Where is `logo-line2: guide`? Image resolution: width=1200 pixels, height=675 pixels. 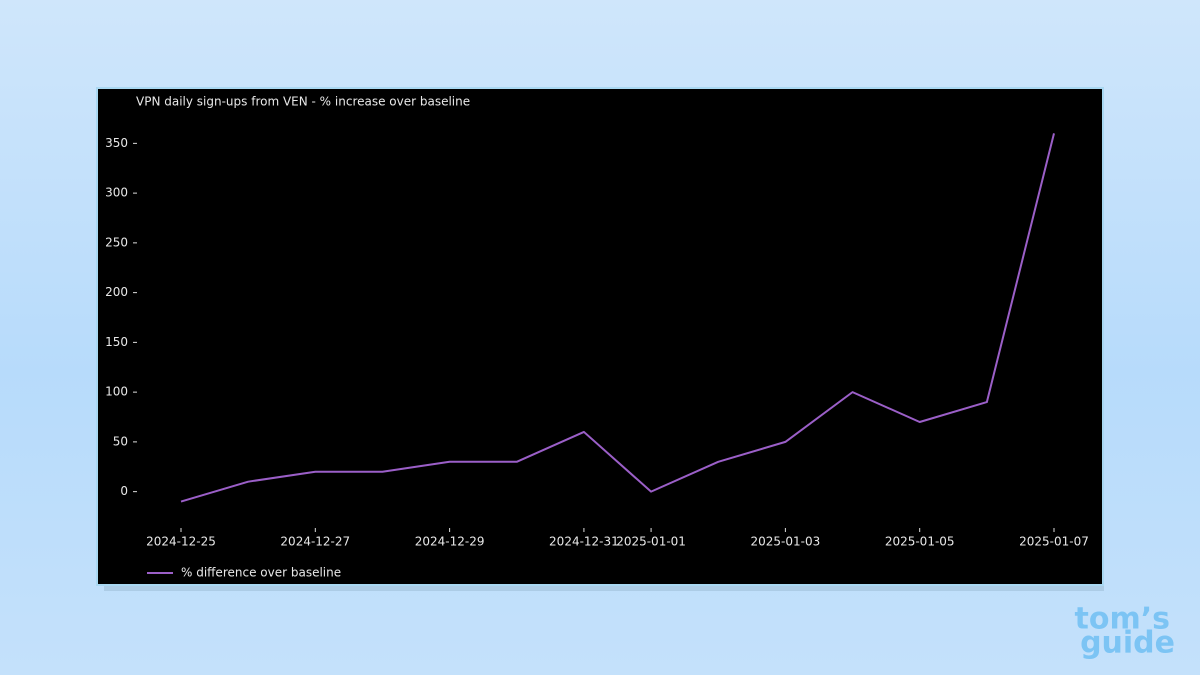
logo-line2: guide is located at coordinates (1127, 643).